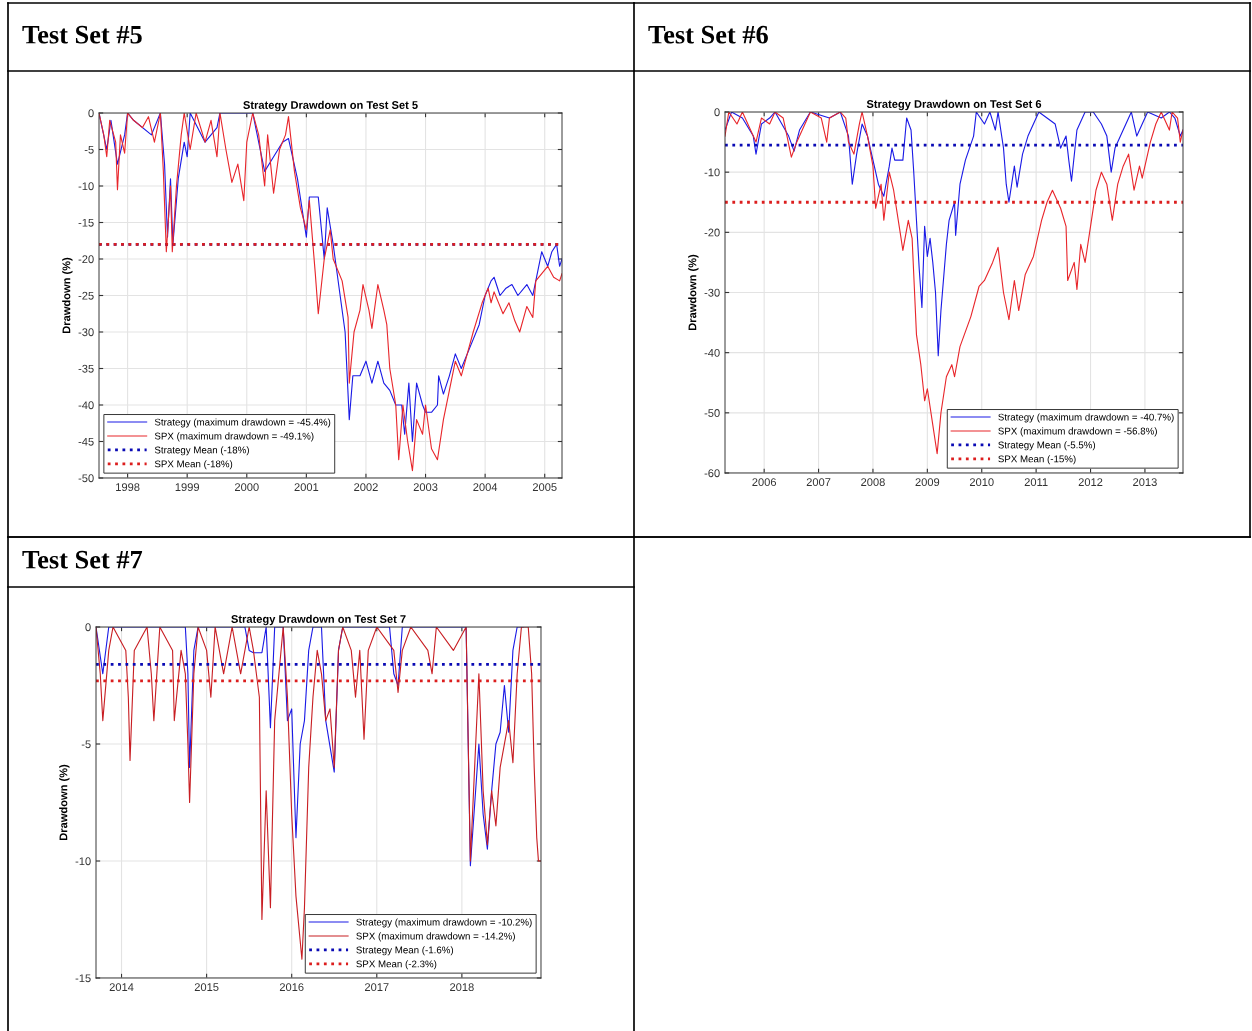  Describe the element at coordinates (405, 951) in the screenshot. I see `legend-label: Strategy Mean (-1.6%)` at that location.